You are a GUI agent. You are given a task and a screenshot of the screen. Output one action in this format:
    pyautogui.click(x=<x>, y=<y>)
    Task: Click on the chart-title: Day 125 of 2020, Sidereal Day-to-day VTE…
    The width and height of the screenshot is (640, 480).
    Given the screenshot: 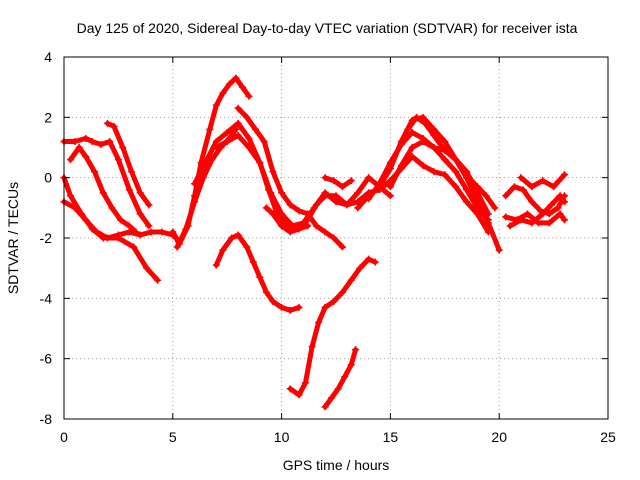 What is the action you would take?
    pyautogui.click(x=327, y=28)
    